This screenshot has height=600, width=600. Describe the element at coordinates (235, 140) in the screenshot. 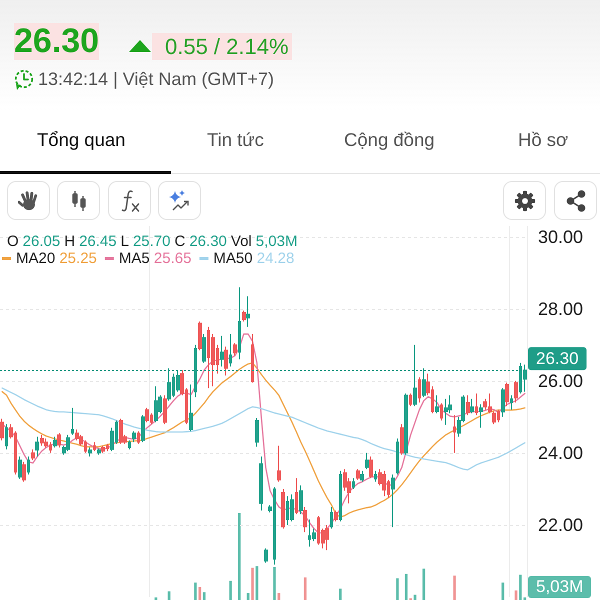

I see `text: Tin tức` at that location.